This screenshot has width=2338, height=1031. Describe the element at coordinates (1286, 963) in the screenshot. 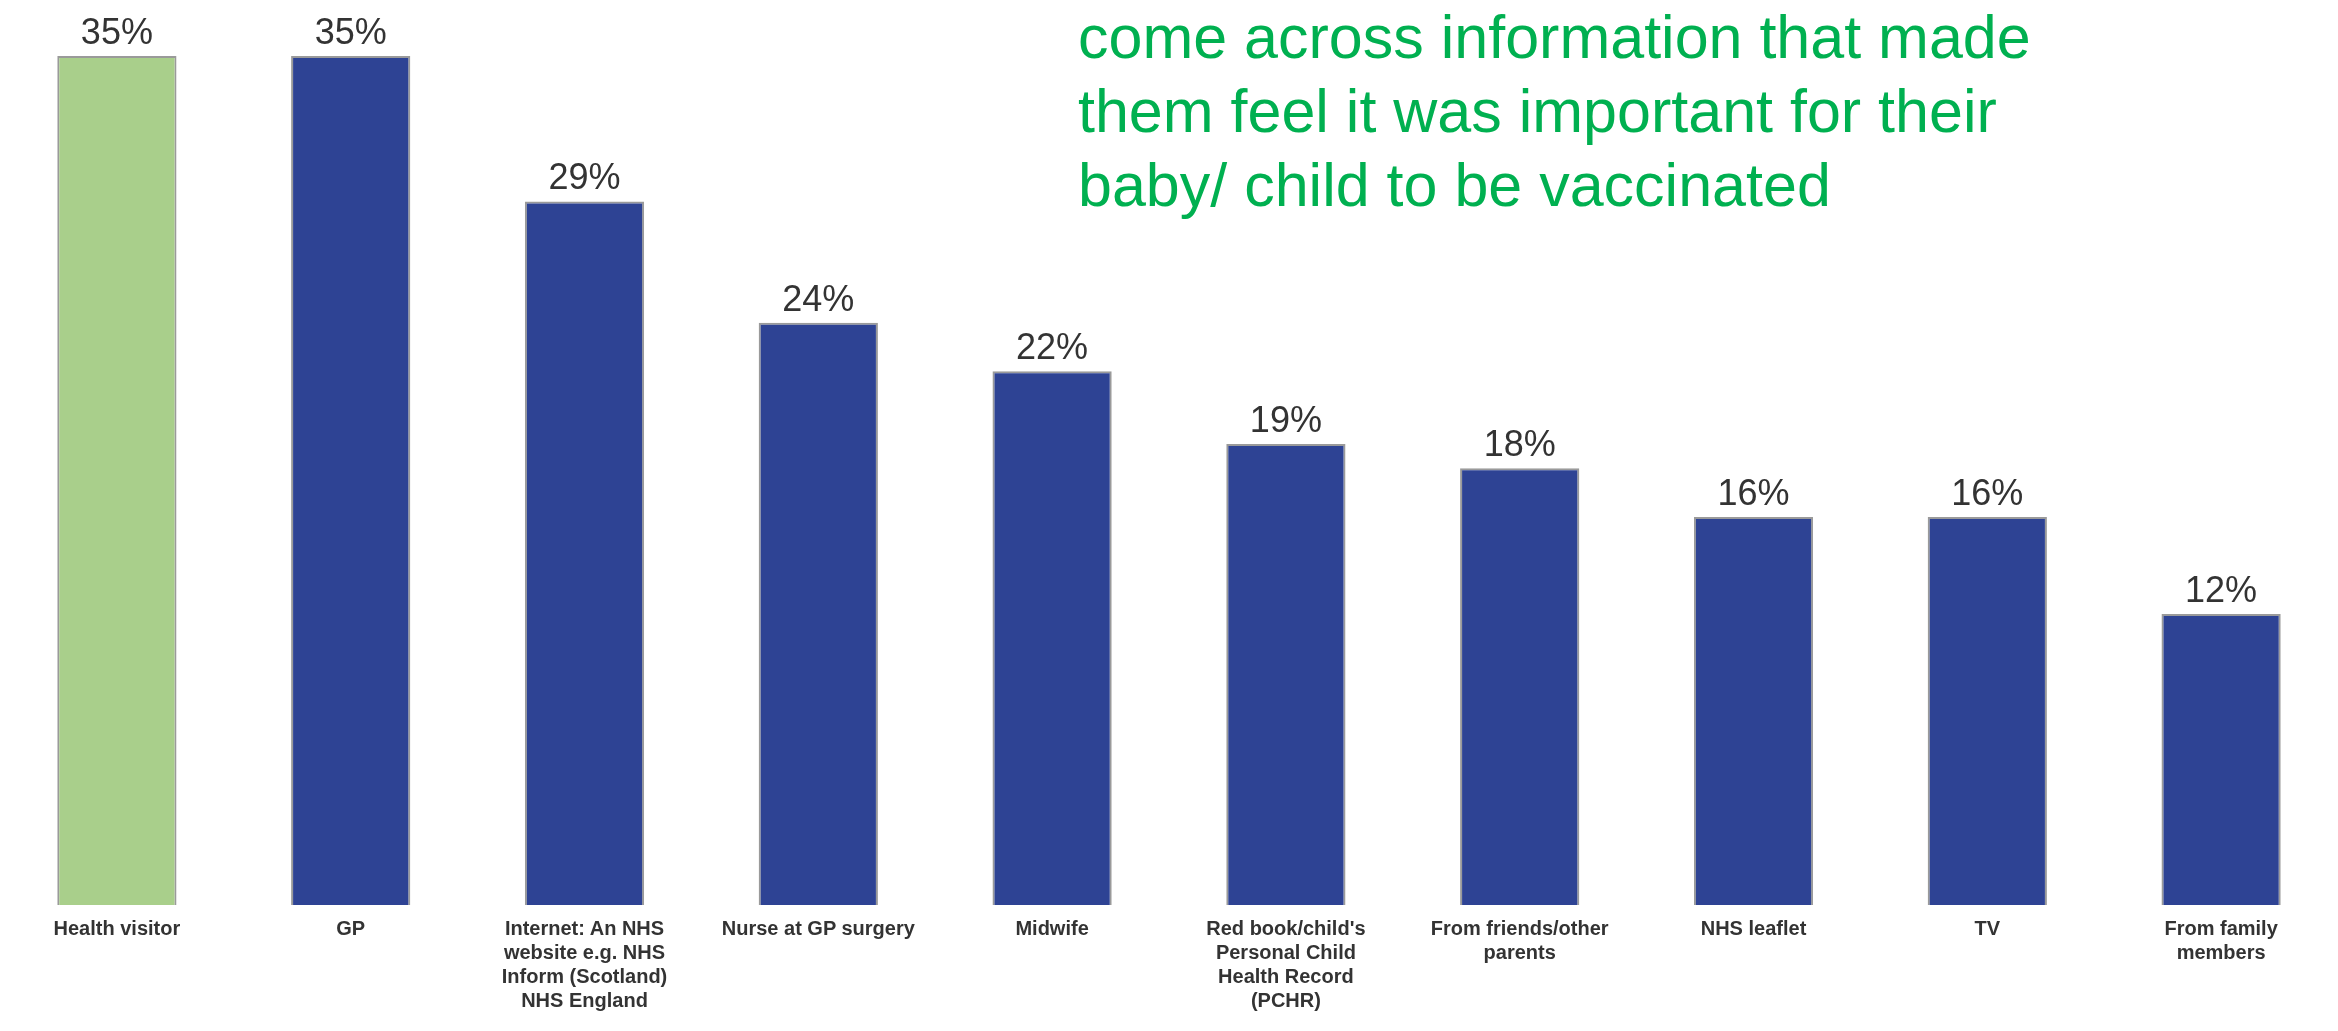

I see `x-tick-label: Red book/child's Personal Child Health Record (PCHR)` at that location.